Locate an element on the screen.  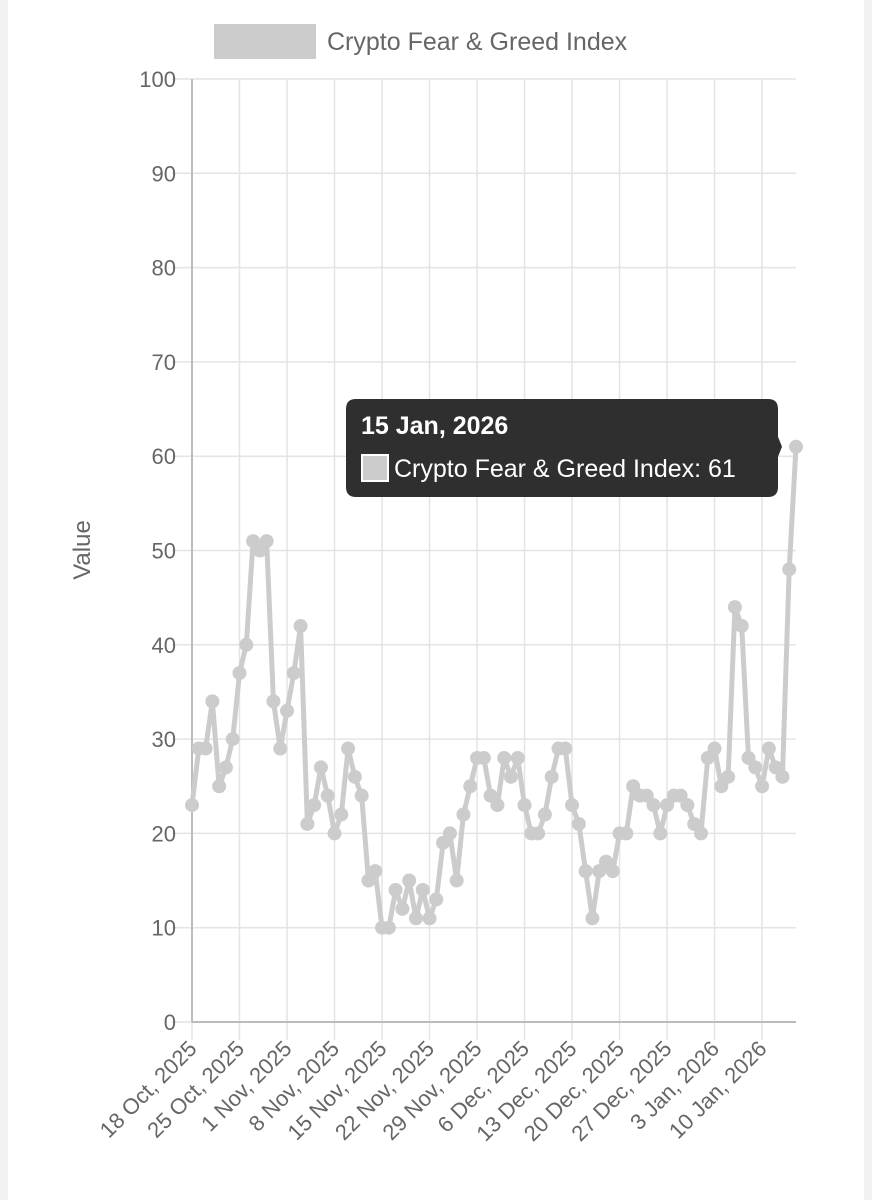
y-tick-label: 10 is located at coordinates (164, 928).